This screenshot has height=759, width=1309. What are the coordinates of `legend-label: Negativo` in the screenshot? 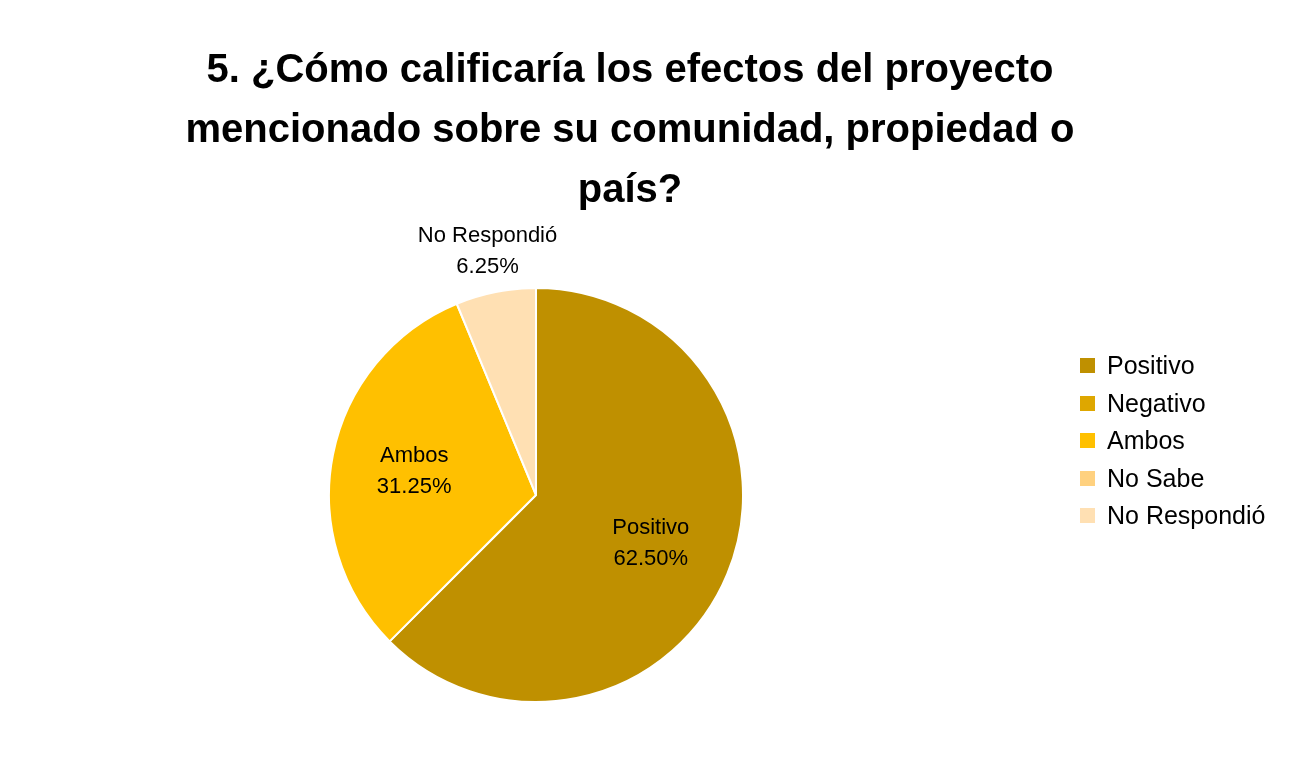 It's located at (1156, 403).